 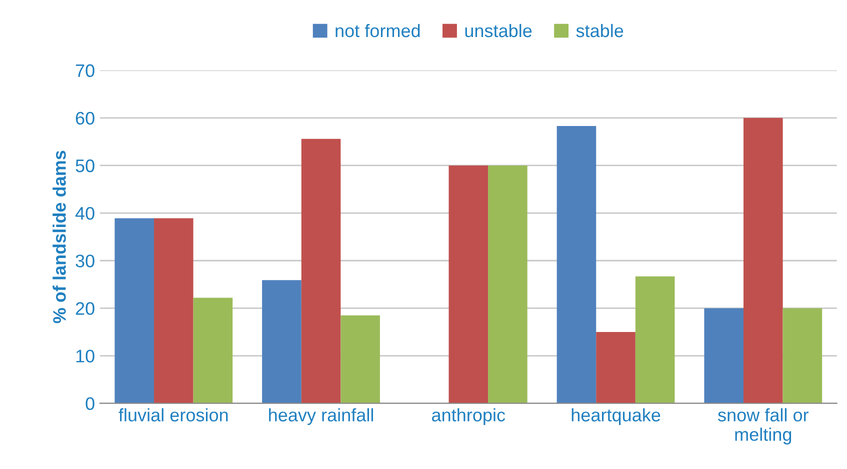 What do you see at coordinates (600, 31) in the screenshot?
I see `legend-label: stable` at bounding box center [600, 31].